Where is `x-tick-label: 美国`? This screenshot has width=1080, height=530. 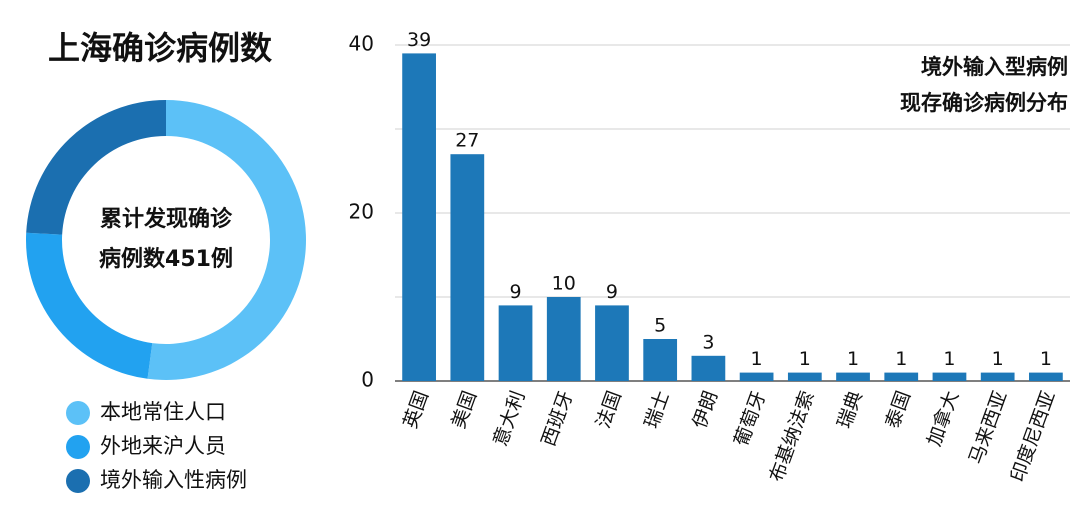 x-tick-label: 美国 is located at coordinates (465, 409).